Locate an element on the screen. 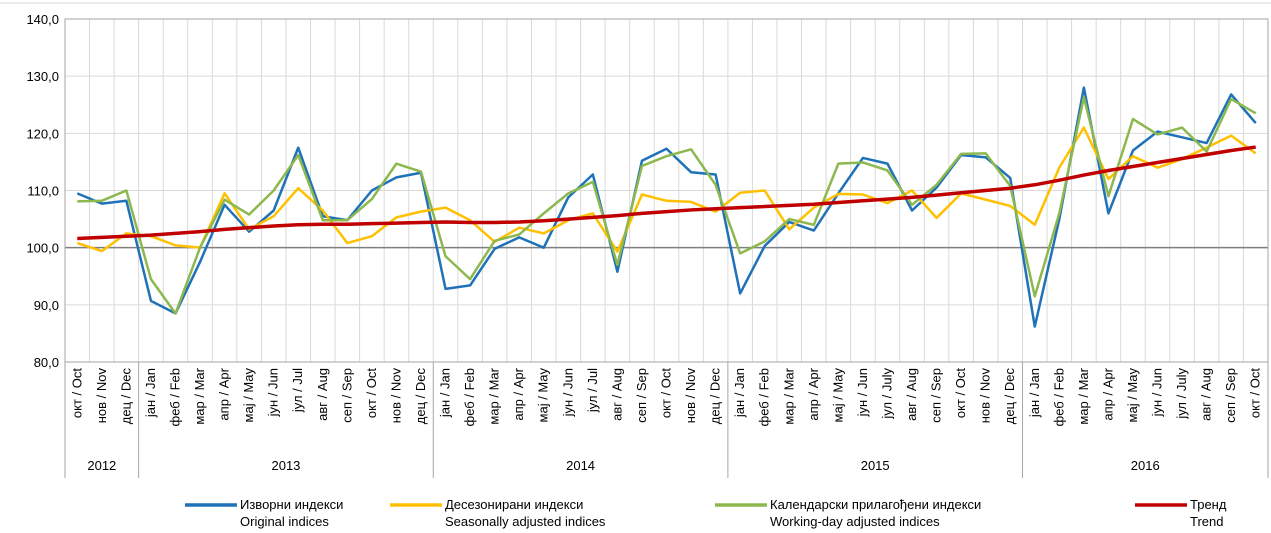 Image resolution: width=1271 pixels, height=533 pixels. year-label: 2015 is located at coordinates (875, 465).